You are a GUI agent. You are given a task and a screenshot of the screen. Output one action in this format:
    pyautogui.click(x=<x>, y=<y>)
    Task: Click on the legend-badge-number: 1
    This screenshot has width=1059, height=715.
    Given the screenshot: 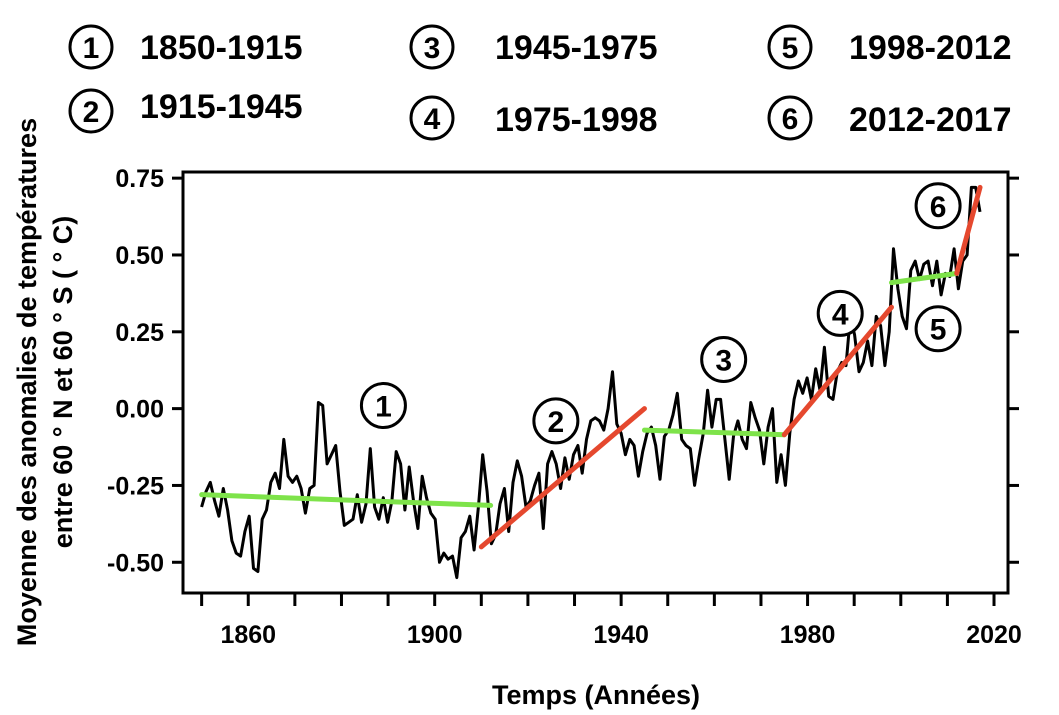 What is the action you would take?
    pyautogui.click(x=91, y=48)
    